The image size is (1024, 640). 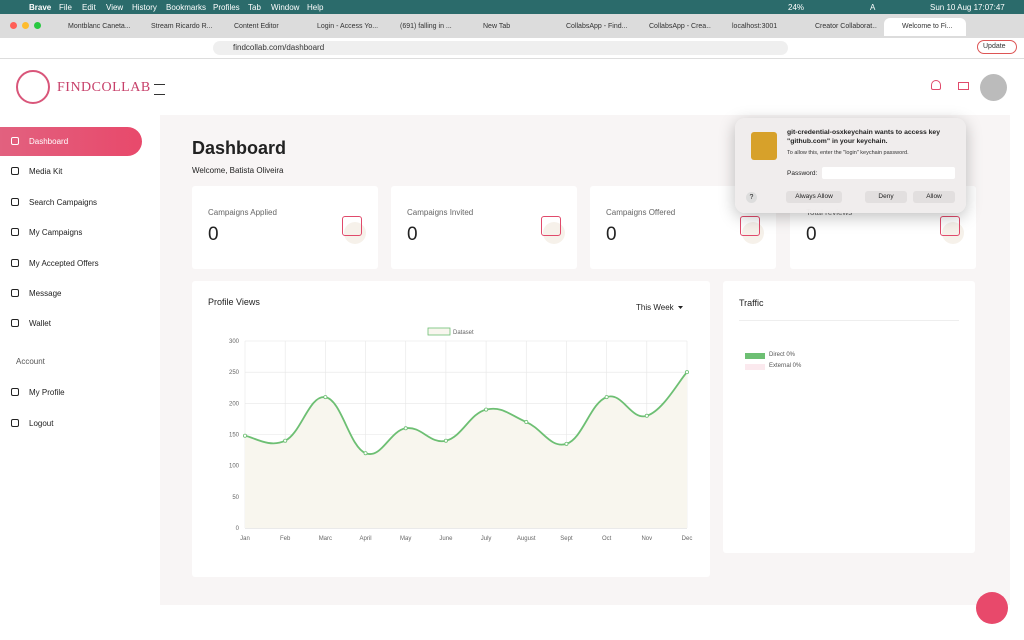 What do you see at coordinates (814, 197) in the screenshot?
I see `dialog-button: Always Allow` at bounding box center [814, 197].